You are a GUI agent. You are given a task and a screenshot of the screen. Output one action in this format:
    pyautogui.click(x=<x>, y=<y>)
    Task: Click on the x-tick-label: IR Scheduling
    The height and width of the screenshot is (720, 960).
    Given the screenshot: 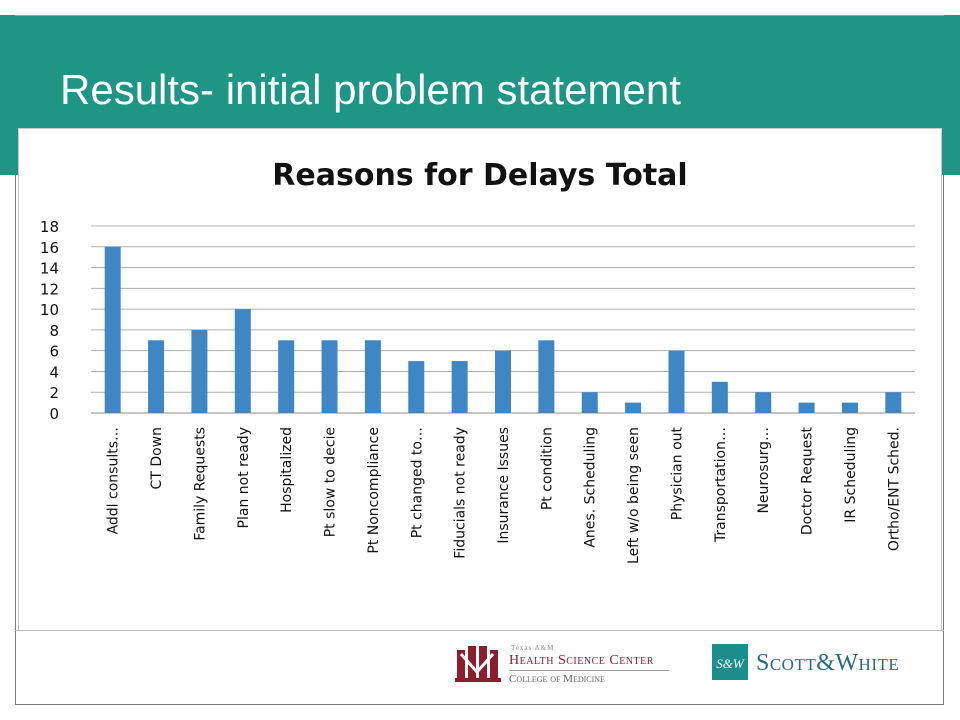 What is the action you would take?
    pyautogui.click(x=851, y=475)
    